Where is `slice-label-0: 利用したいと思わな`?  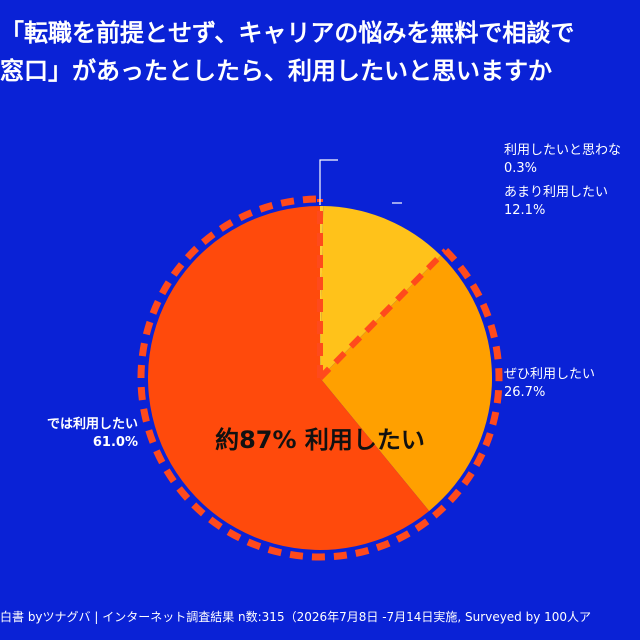
slice-label-0: 利用したいと思わな is located at coordinates (562, 150).